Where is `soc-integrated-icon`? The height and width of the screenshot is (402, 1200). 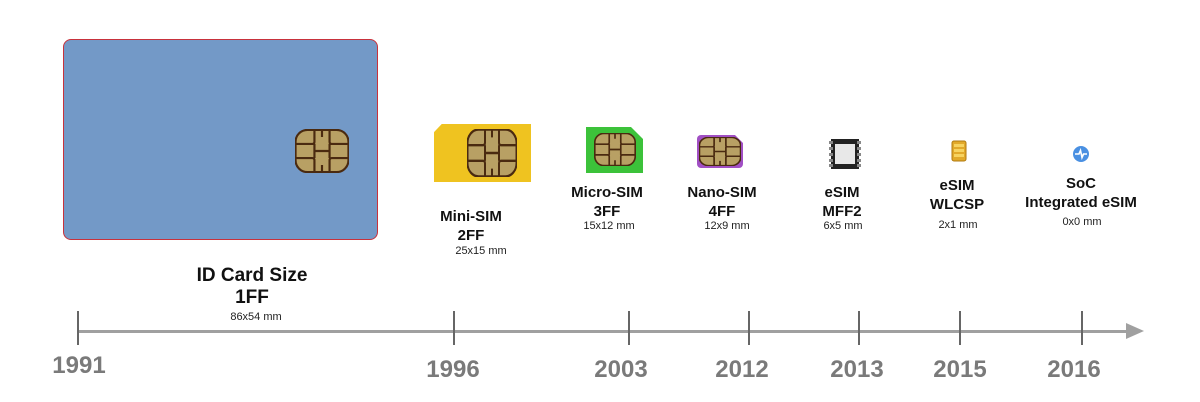 soc-integrated-icon is located at coordinates (1081, 154).